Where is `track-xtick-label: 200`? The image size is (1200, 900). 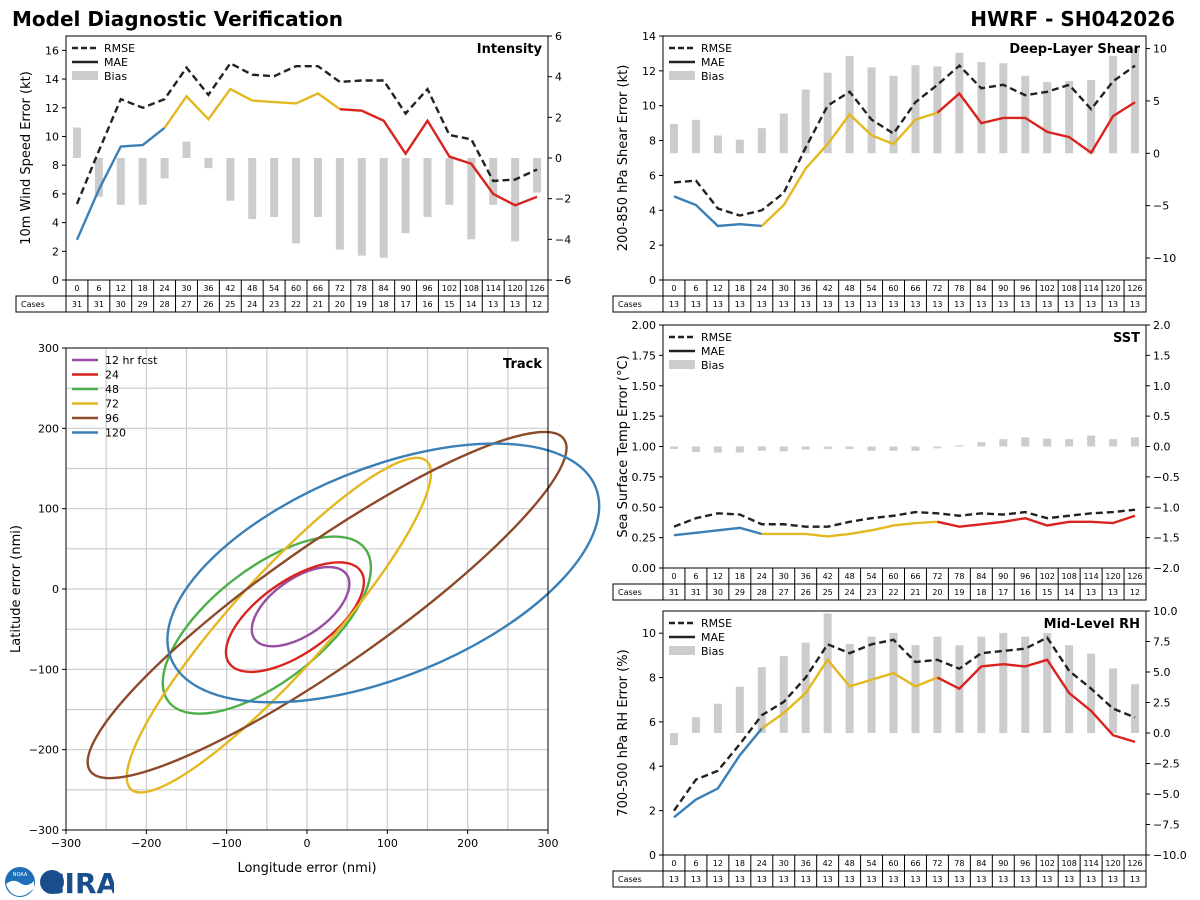
track-xtick-label: 200 is located at coordinates (467, 843).